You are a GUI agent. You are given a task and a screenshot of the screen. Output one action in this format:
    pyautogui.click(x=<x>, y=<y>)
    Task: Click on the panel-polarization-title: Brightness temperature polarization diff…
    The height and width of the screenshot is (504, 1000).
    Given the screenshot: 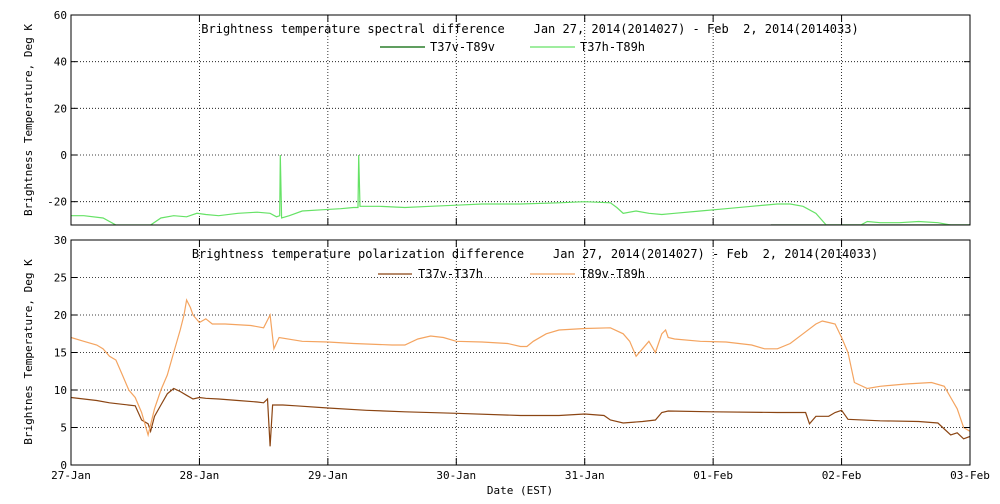 What is the action you would take?
    pyautogui.click(x=535, y=254)
    